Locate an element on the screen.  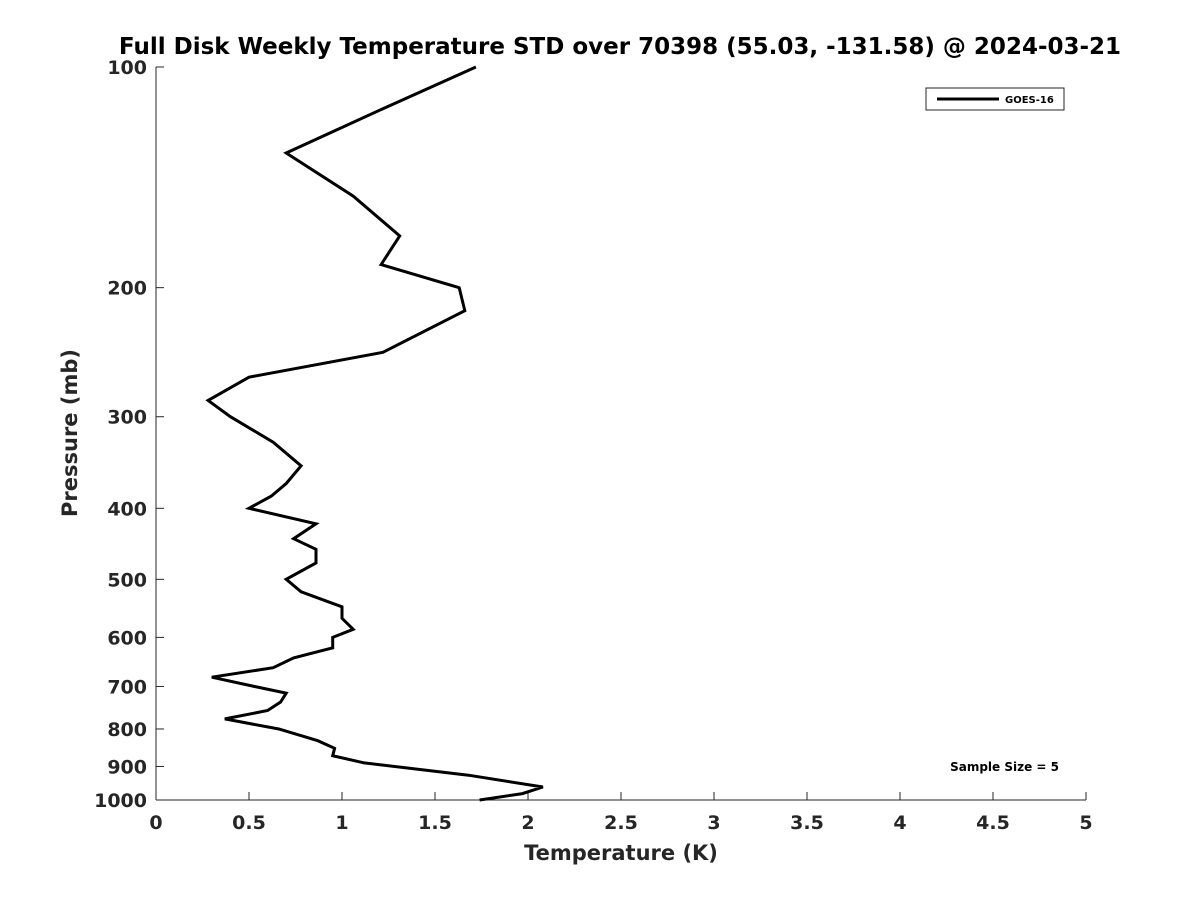
y-tick-label: 800 is located at coordinates (127, 730).